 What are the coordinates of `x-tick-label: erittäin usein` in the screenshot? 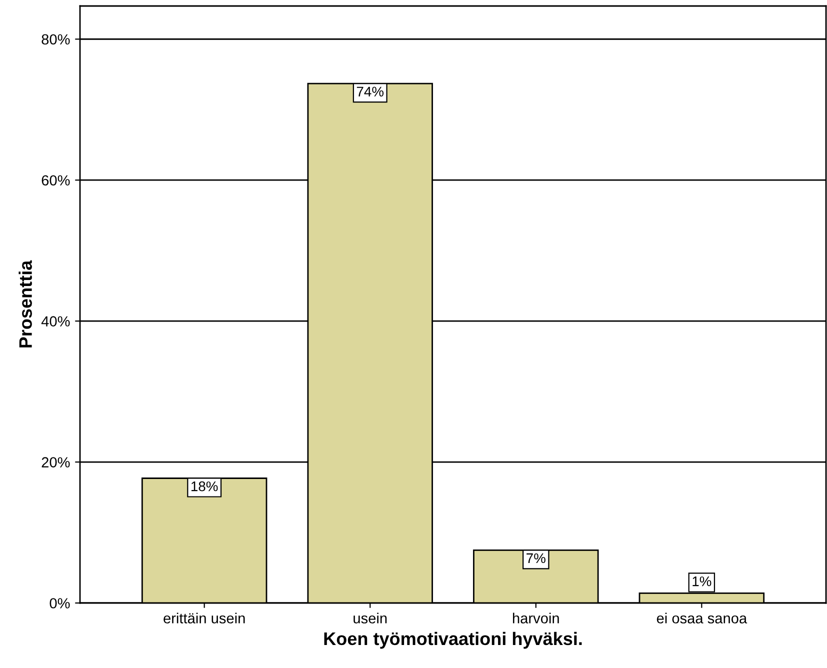 It's located at (204, 618).